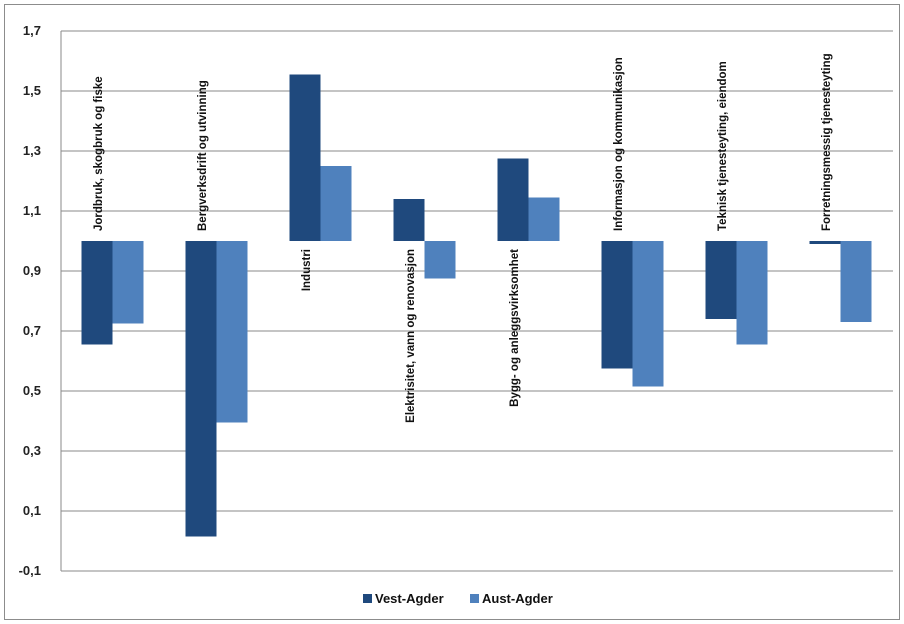  Describe the element at coordinates (619, 144) in the screenshot. I see `category-label: Informasjon og kommunikasjon` at that location.